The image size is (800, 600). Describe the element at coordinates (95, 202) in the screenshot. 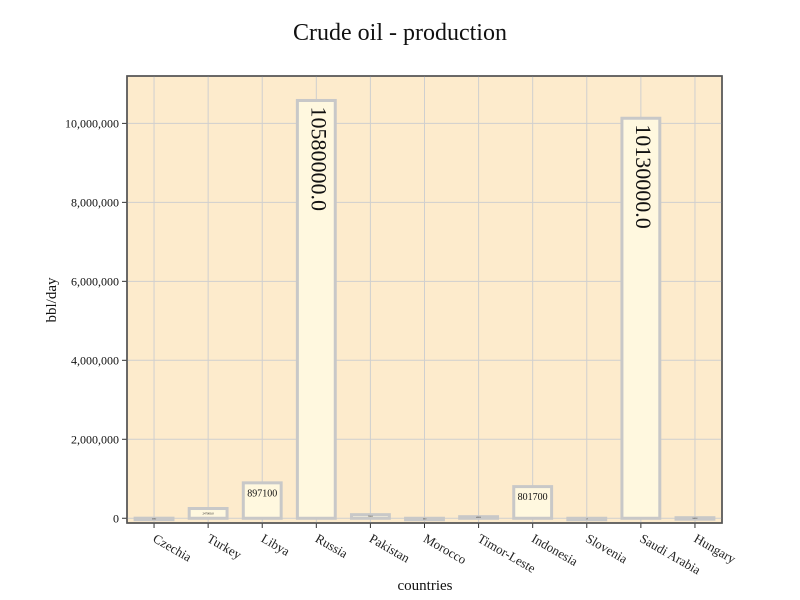

I see `y-tick-label: 8,000,000` at that location.